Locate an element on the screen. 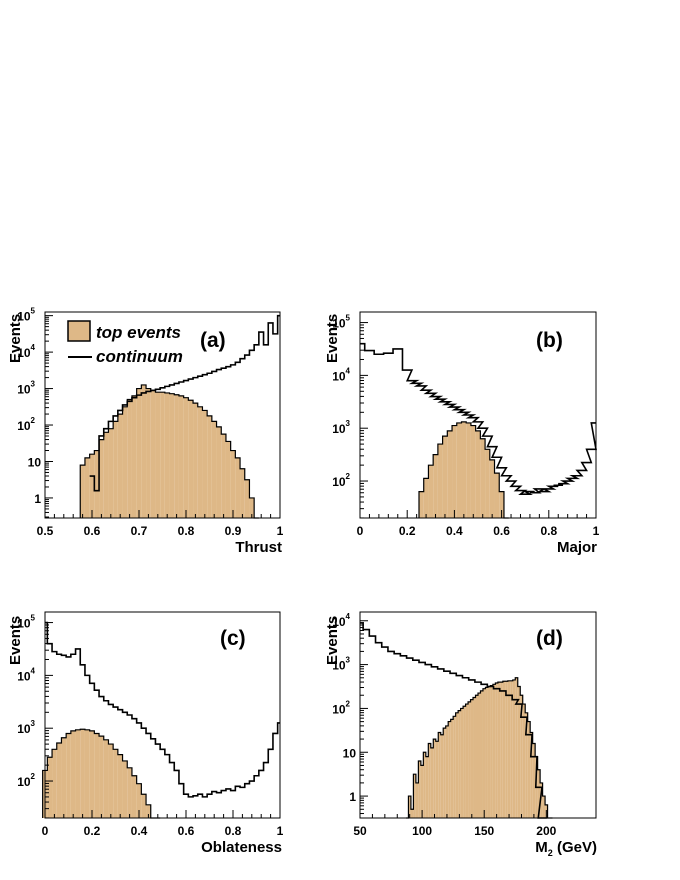  panel-tag: (a) is located at coordinates (213, 340).